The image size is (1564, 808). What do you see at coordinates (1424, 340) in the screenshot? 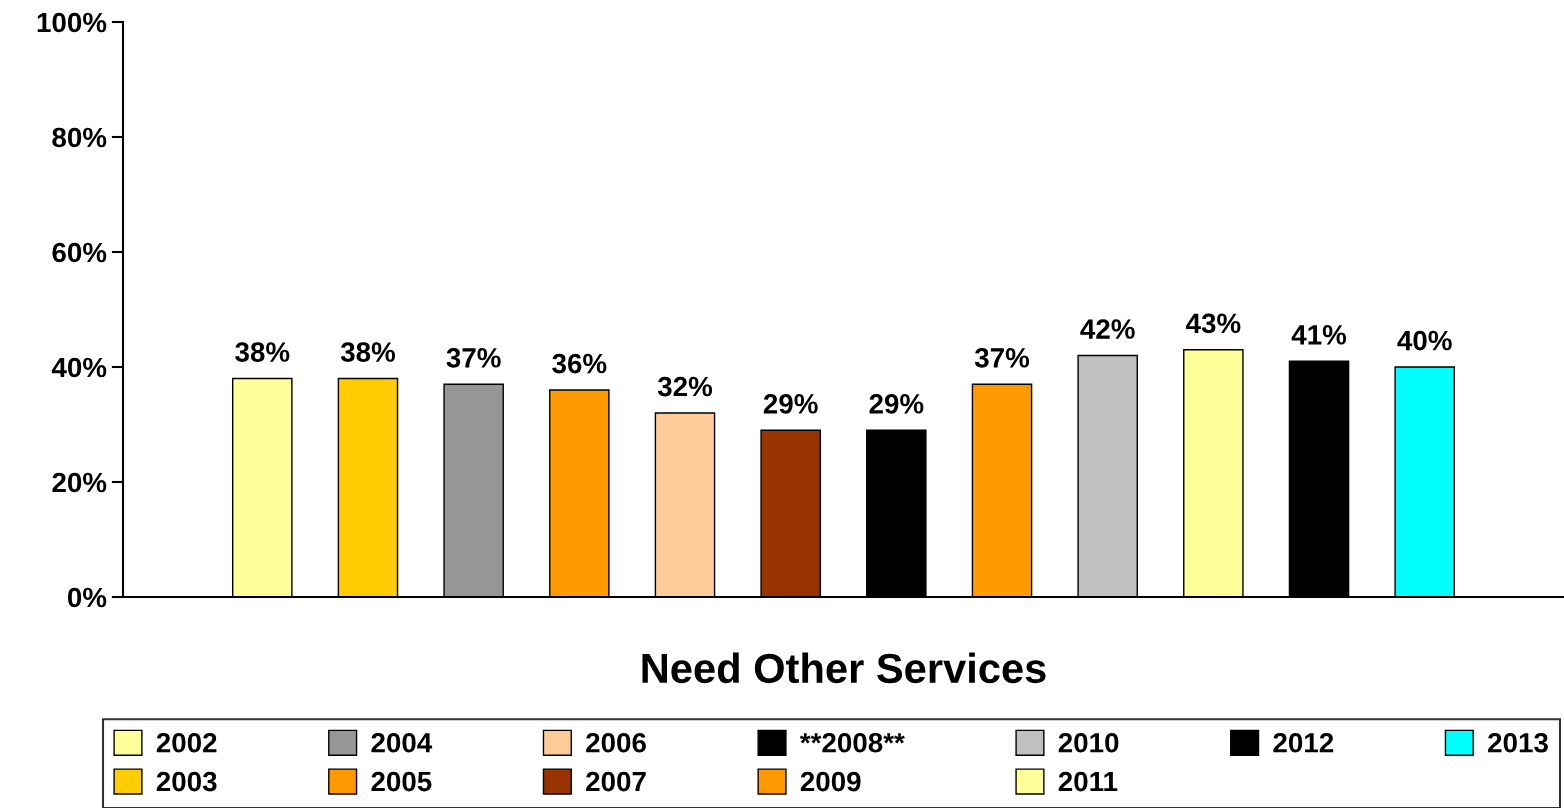
I see `data-label: 40%` at bounding box center [1424, 340].